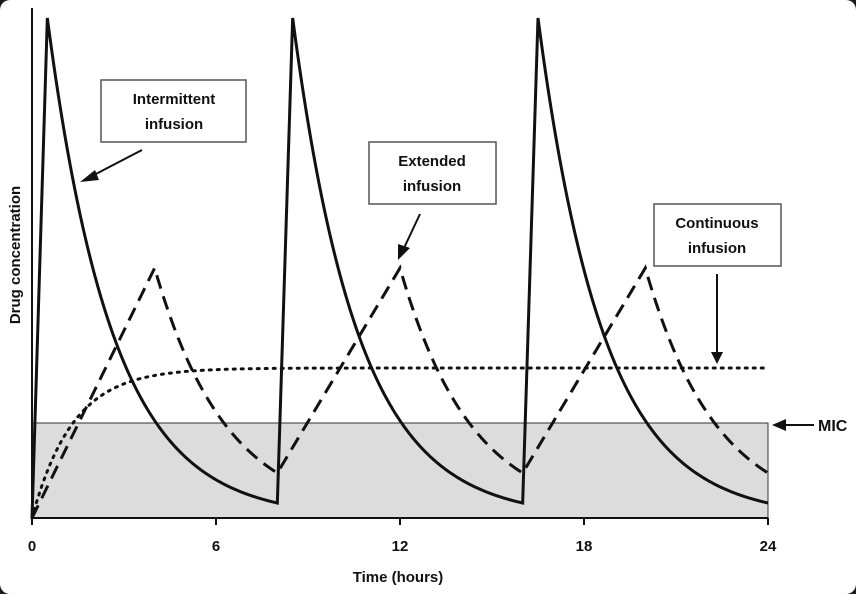 The width and height of the screenshot is (856, 594). Describe the element at coordinates (717, 358) in the screenshot. I see `arrowhead-continuous` at that location.